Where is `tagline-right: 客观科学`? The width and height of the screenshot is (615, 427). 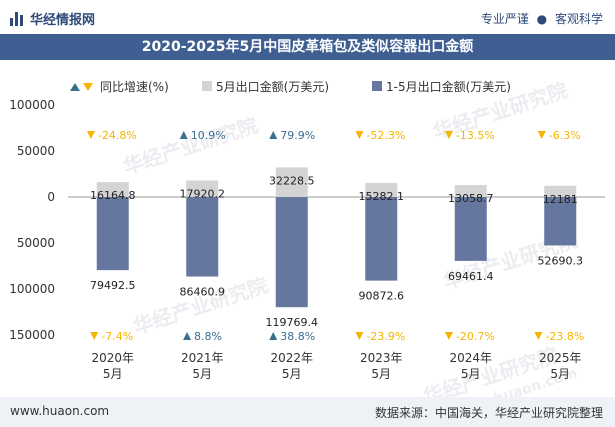 tagline-right: 客观科学 is located at coordinates (578, 19).